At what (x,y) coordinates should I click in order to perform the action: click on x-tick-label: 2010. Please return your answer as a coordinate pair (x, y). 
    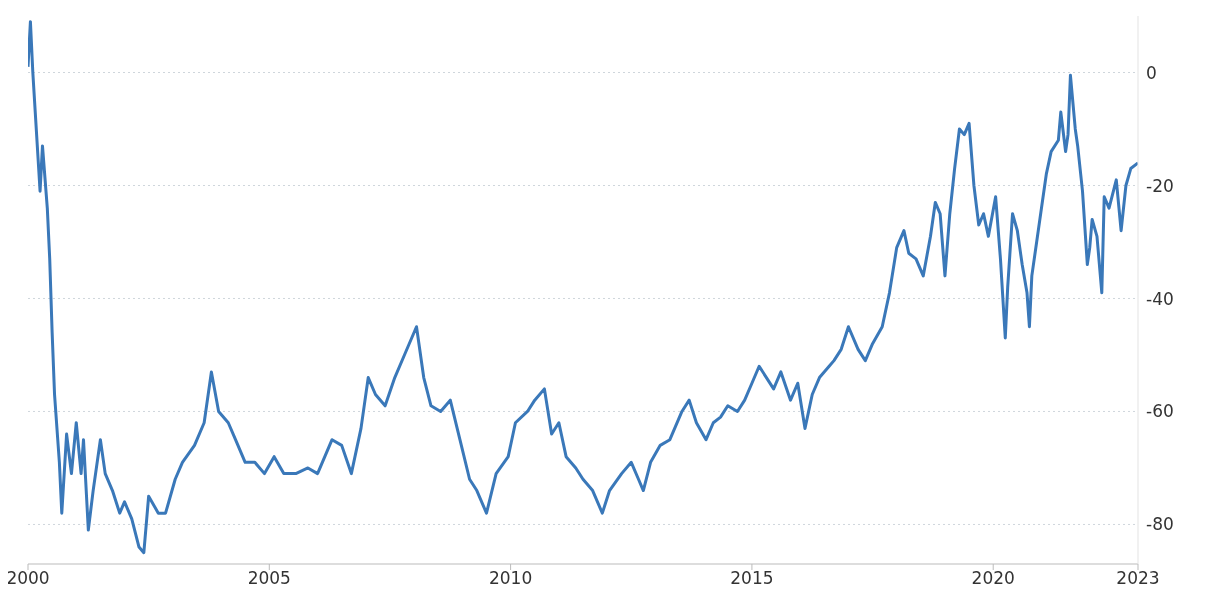
    Looking at the image, I should click on (510, 578).